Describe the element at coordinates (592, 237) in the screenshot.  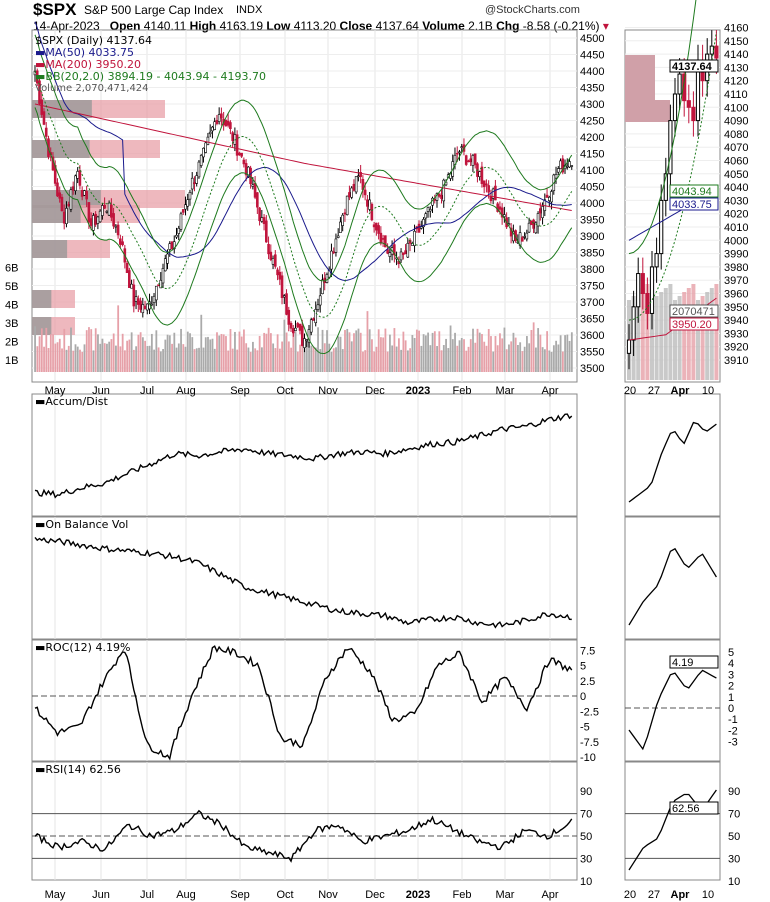
I see `y-tick-label: 3900` at that location.